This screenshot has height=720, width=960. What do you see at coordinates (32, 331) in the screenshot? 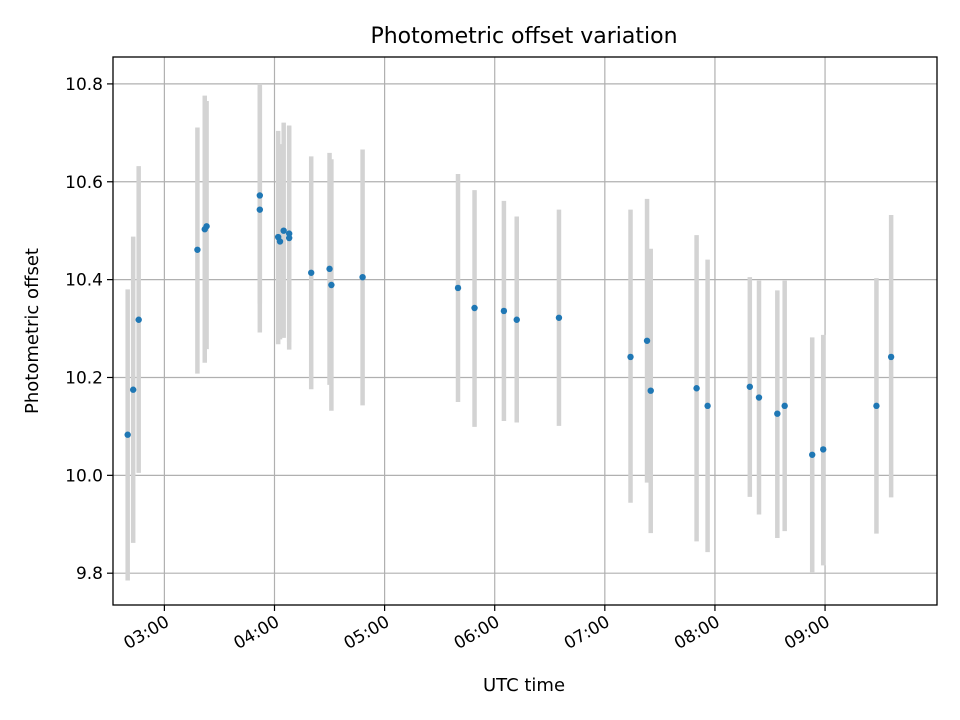
I see `y-axis-label: Photometric offset` at bounding box center [32, 331].